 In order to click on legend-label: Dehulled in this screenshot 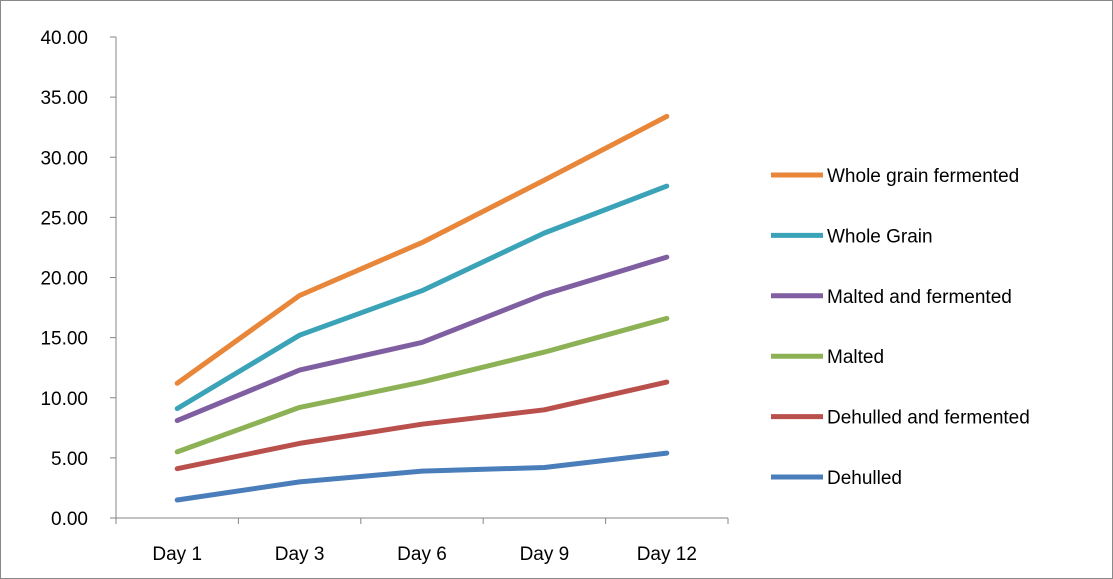, I will do `click(864, 478)`.